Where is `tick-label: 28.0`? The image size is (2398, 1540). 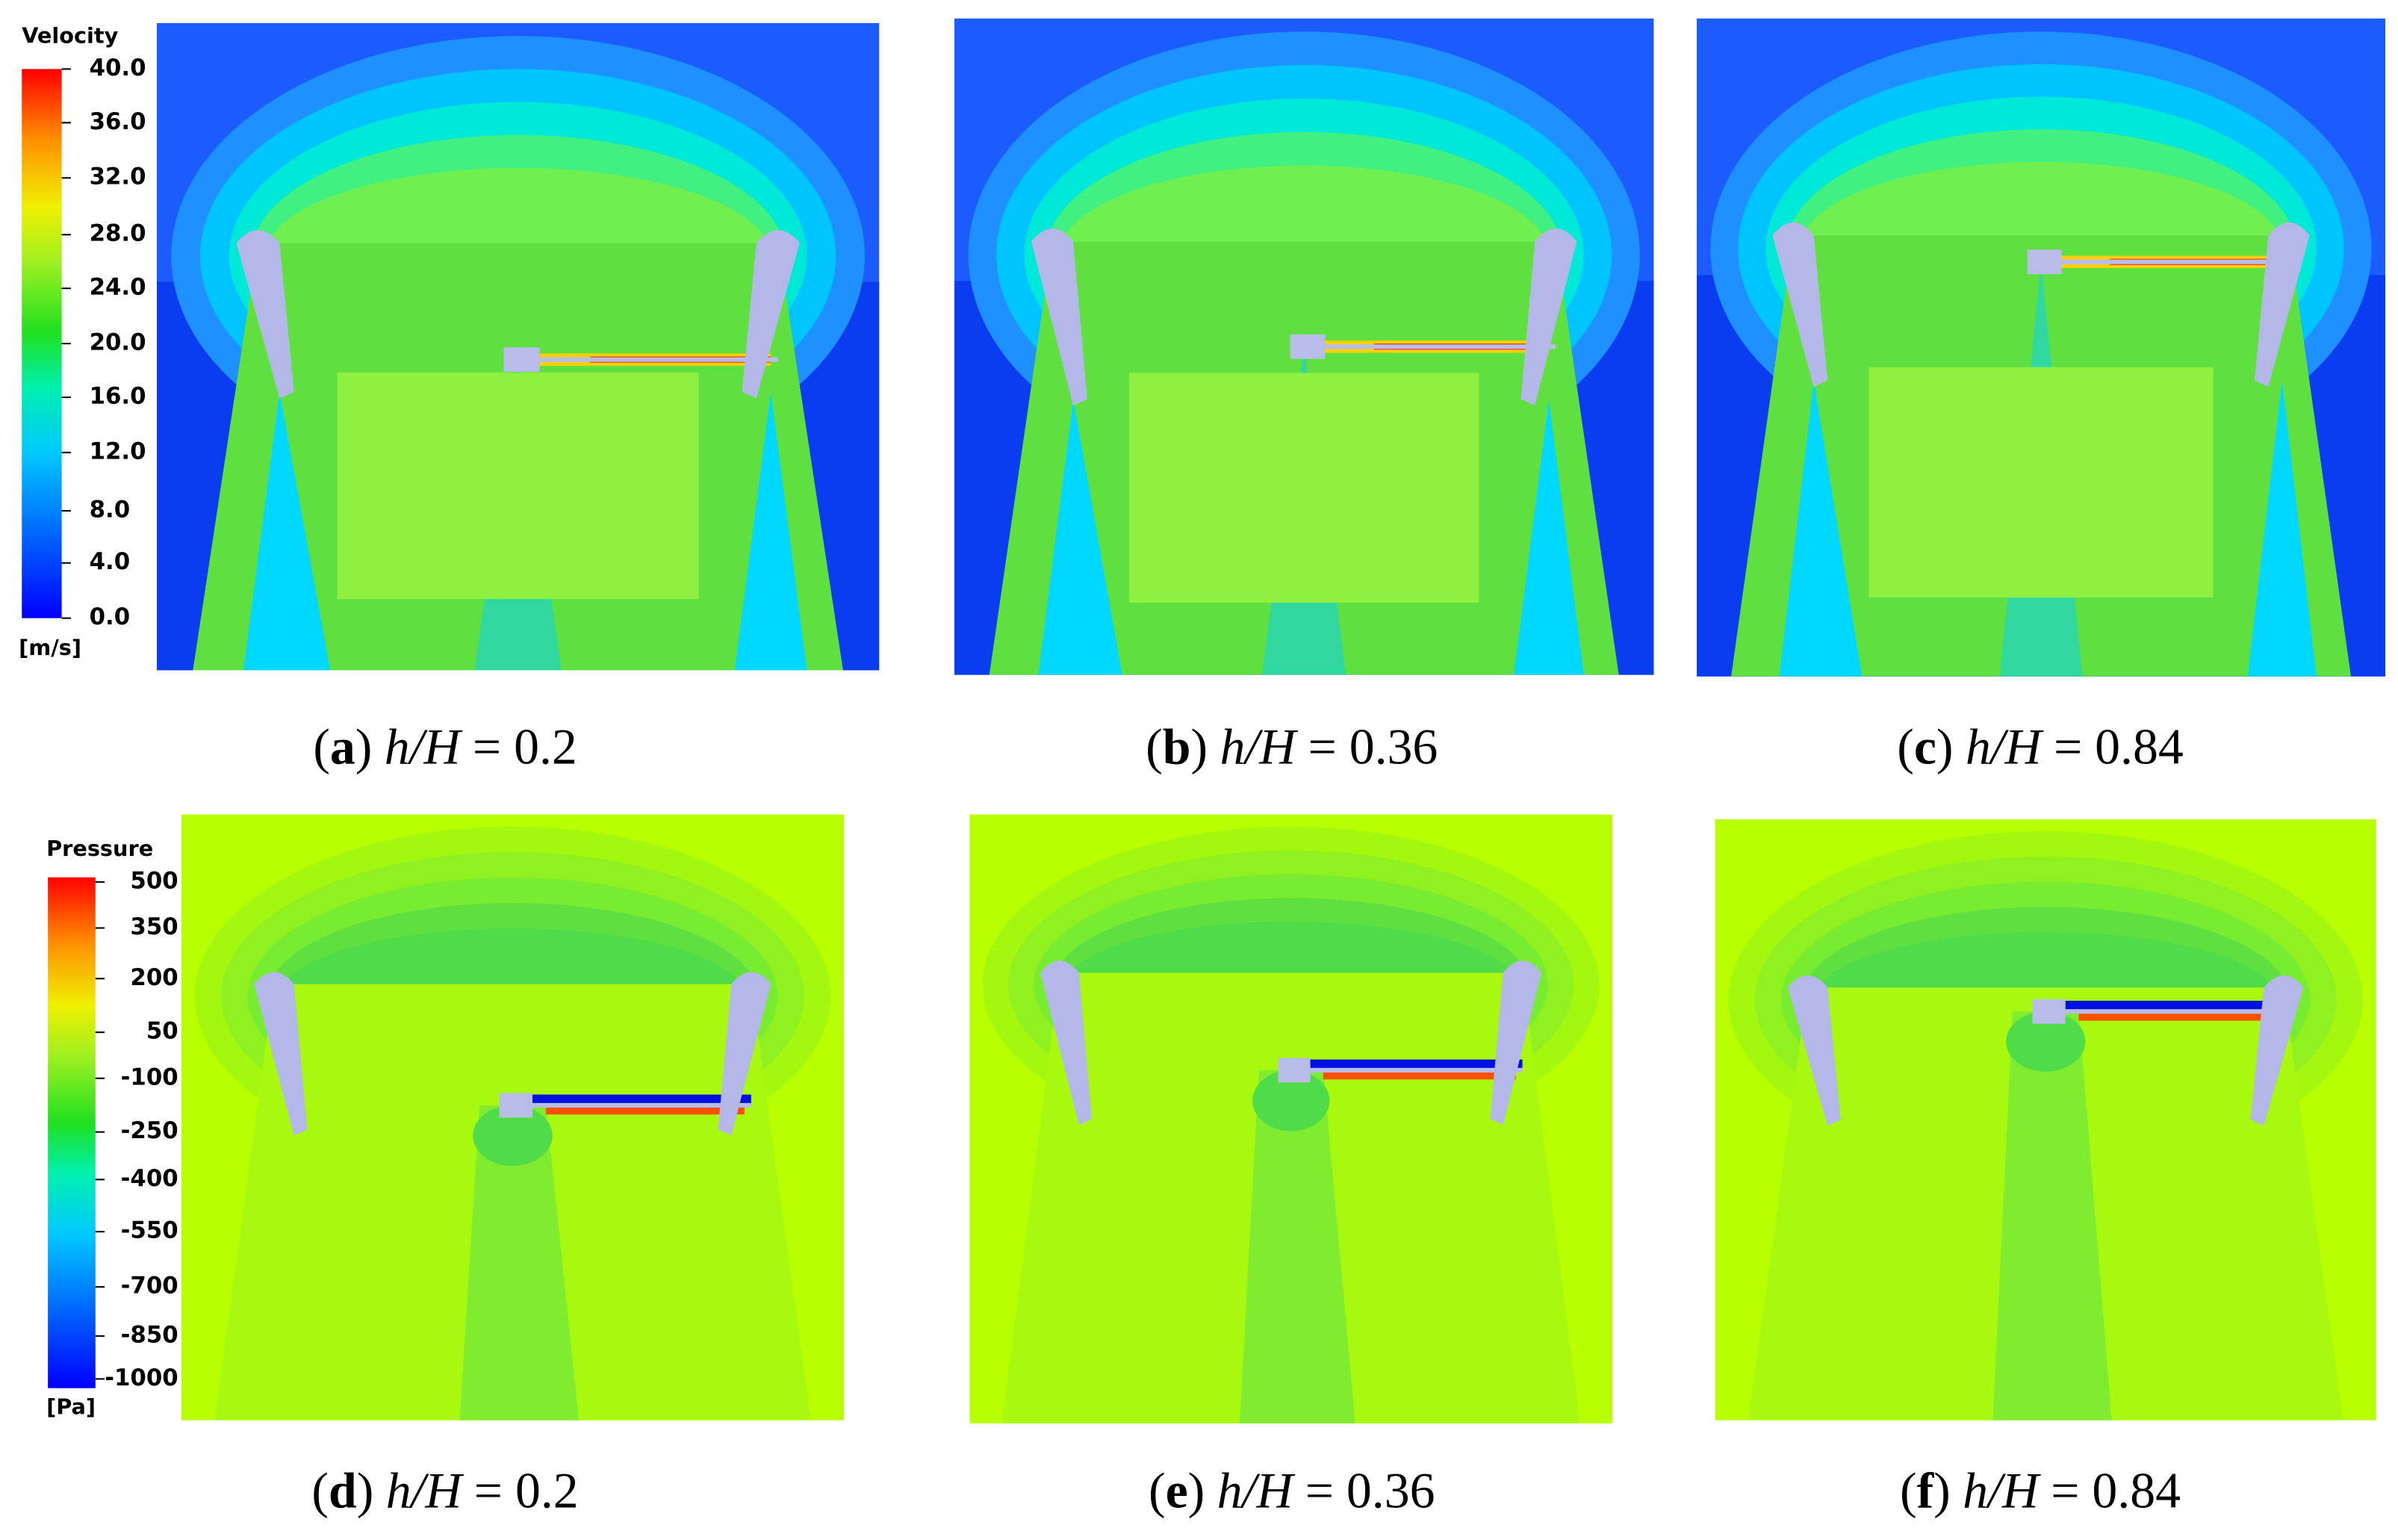
tick-label: 28.0 is located at coordinates (118, 233).